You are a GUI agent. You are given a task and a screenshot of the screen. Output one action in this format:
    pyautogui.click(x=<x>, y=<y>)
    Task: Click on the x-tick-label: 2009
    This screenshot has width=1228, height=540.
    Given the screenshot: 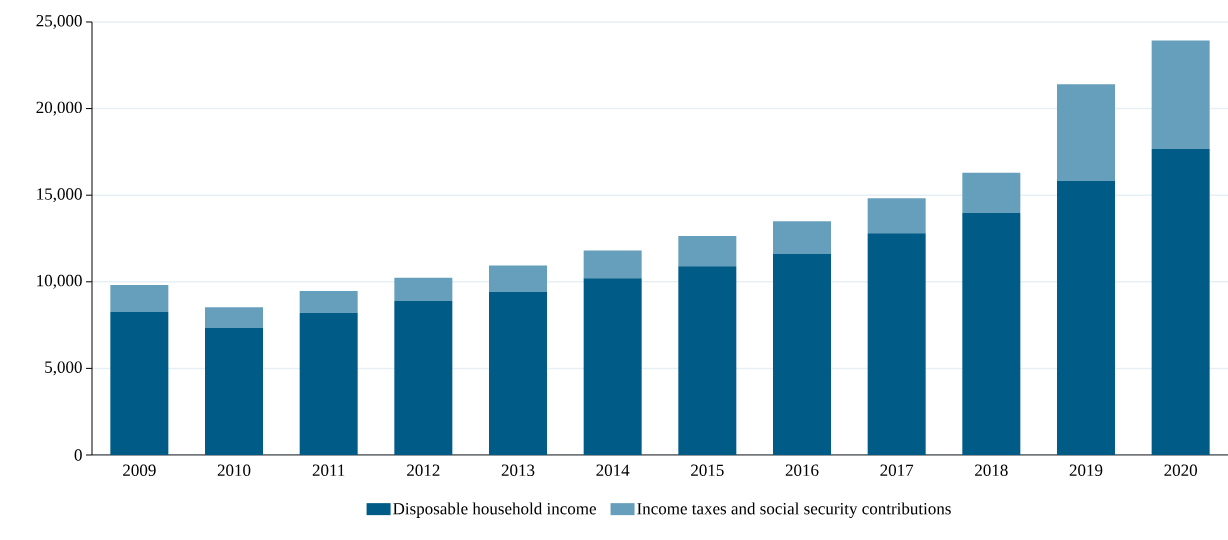 What is the action you would take?
    pyautogui.click(x=139, y=470)
    